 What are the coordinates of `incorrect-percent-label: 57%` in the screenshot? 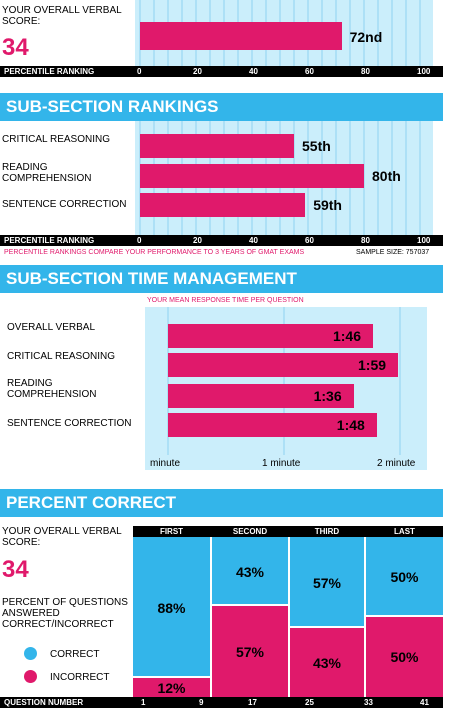 It's located at (250, 651).